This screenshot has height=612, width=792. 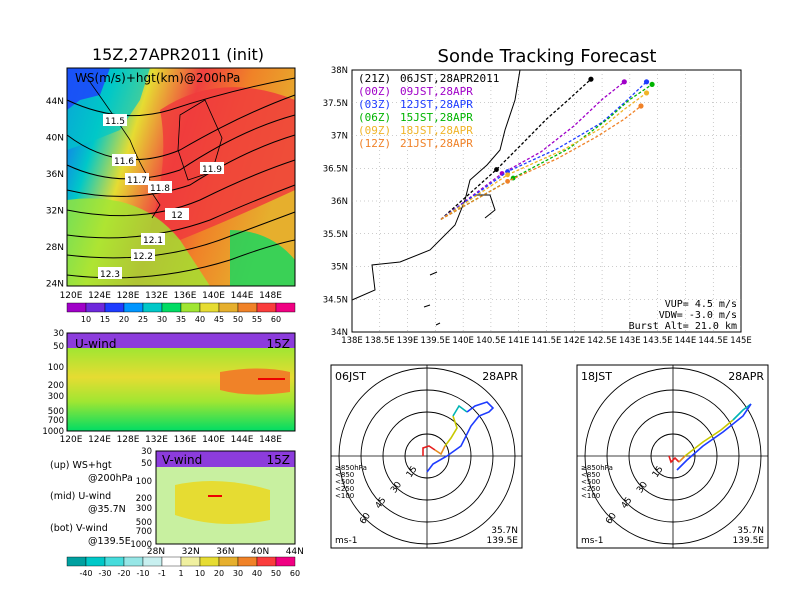 What do you see at coordinates (222, 502) in the screenshot?
I see `v-wind-core` at bounding box center [222, 502].